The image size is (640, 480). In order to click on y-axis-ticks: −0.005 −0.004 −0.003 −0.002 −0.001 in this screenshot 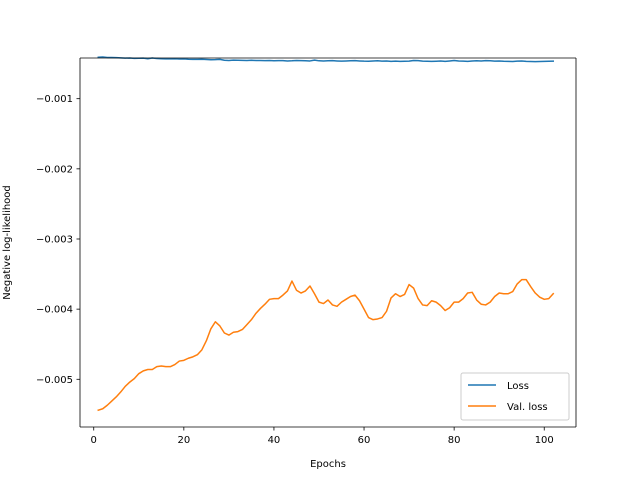, I will do `click(58, 240)`.